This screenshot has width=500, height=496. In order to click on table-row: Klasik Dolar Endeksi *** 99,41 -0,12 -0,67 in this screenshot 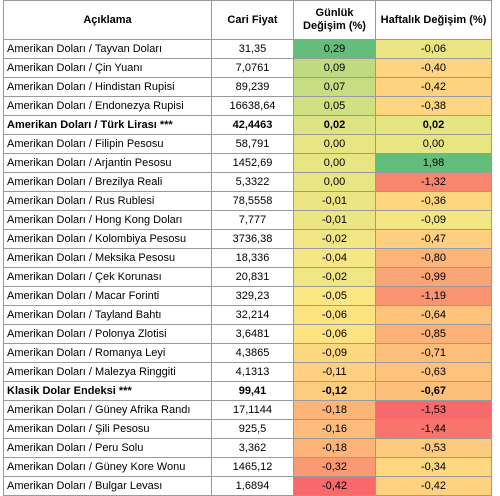, I will do `click(247, 391)`.